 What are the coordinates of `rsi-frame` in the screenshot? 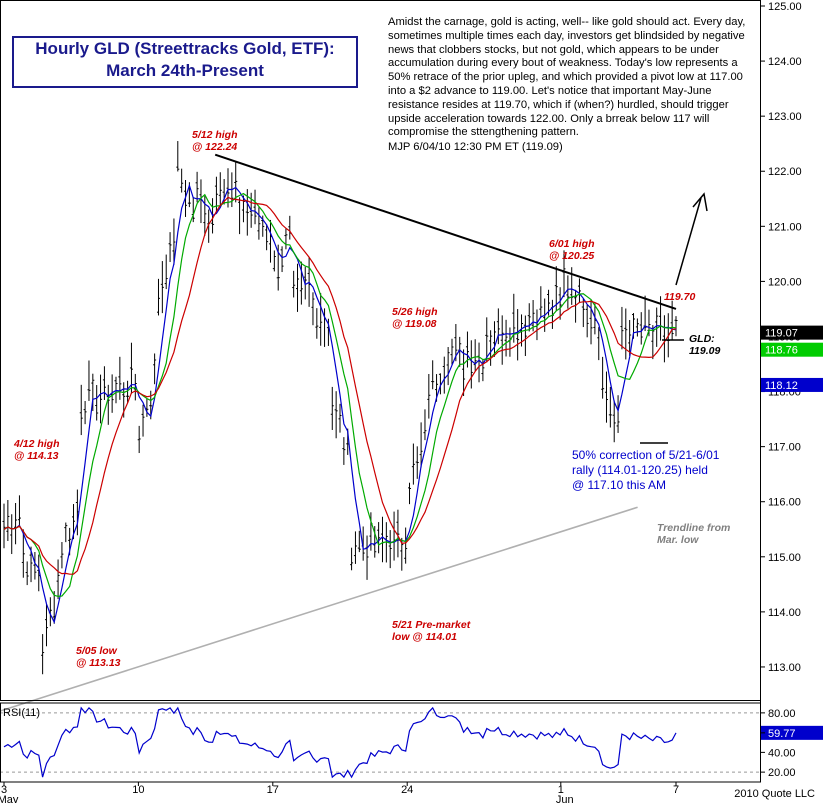 It's located at (380, 742).